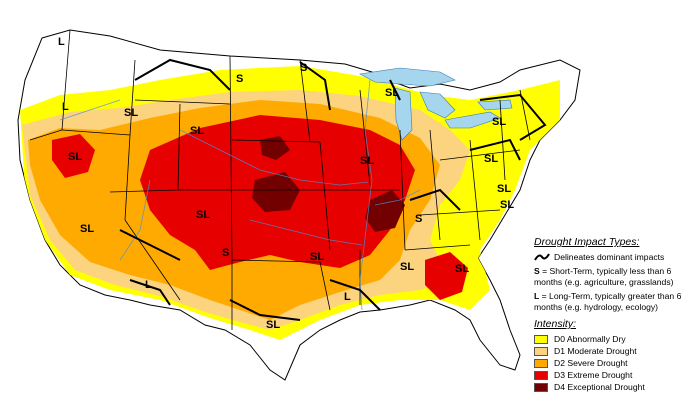  I want to click on impact-line-row: Delineates dominant impacts, so click(616, 257).